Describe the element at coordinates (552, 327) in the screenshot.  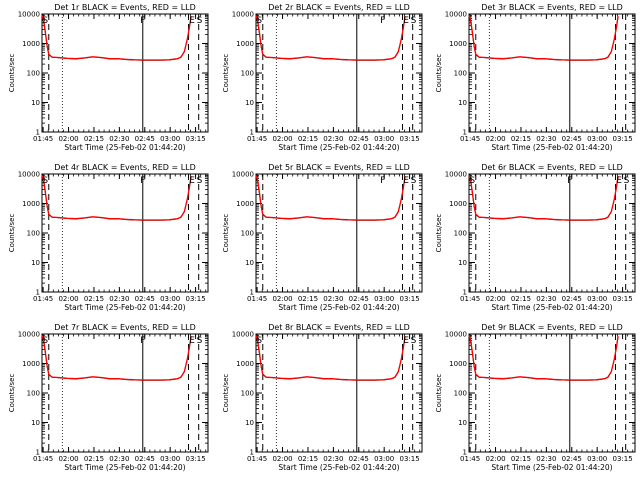
I see `panel-title: Det 9r BLACK = Events, RED = LLD` at that location.